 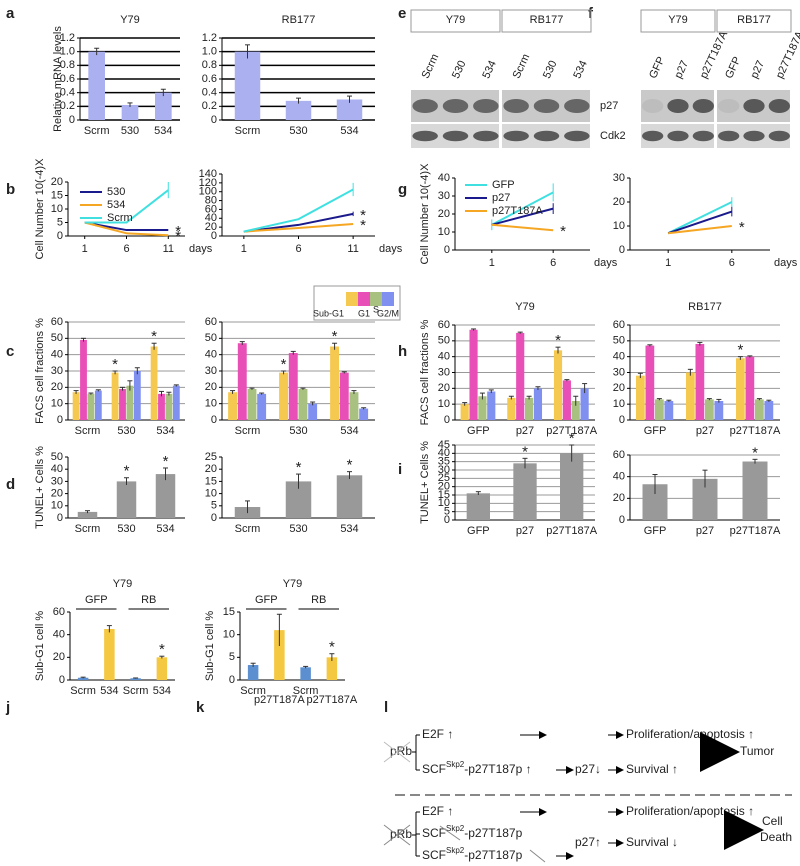 I want to click on x-tick-label: 11, so click(x=352, y=249).